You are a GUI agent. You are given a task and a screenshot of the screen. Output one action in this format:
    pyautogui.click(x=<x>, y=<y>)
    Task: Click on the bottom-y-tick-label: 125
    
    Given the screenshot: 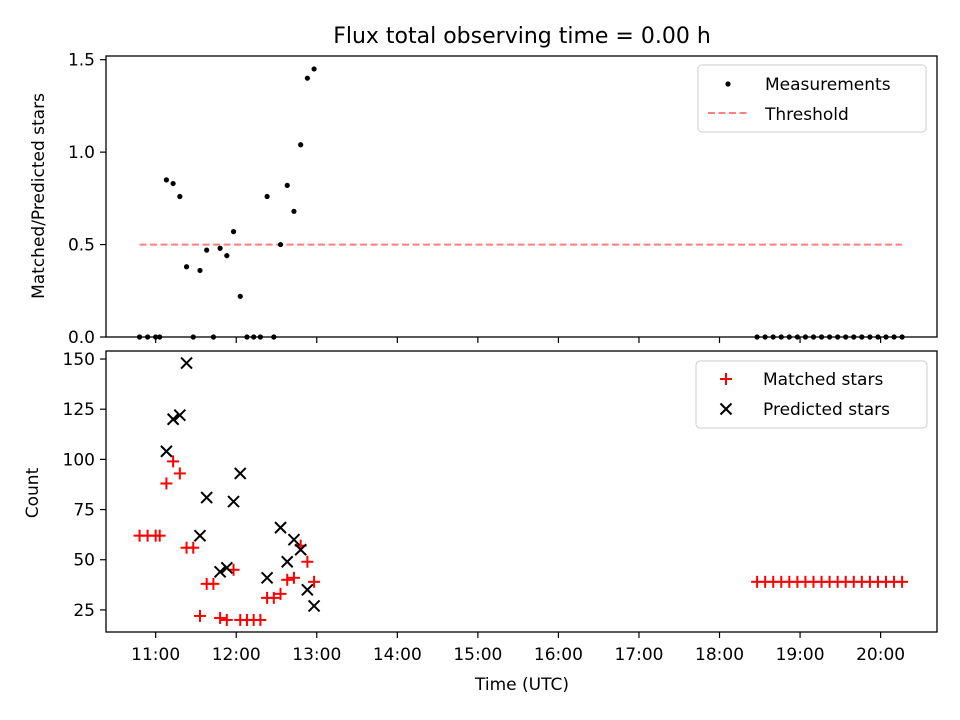 What is the action you would take?
    pyautogui.click(x=79, y=410)
    